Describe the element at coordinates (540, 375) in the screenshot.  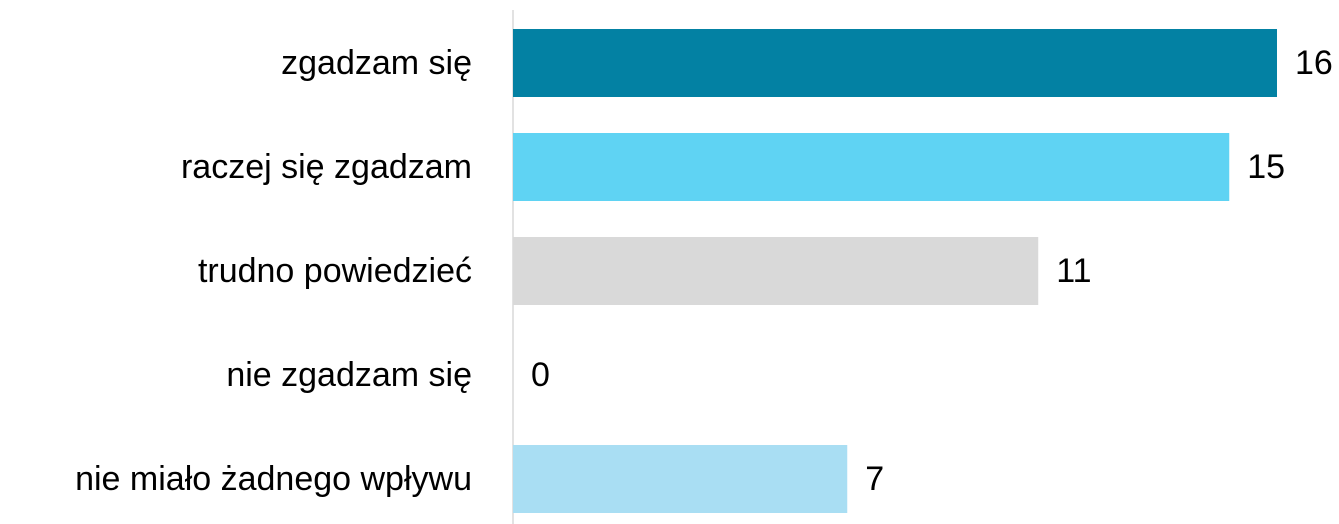
I see `value-label: 0` at that location.